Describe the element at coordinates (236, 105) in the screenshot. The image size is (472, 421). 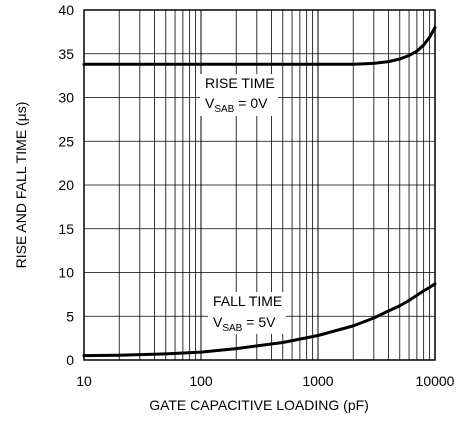
I see `rise-time-condition: VSAB = 0V` at that location.